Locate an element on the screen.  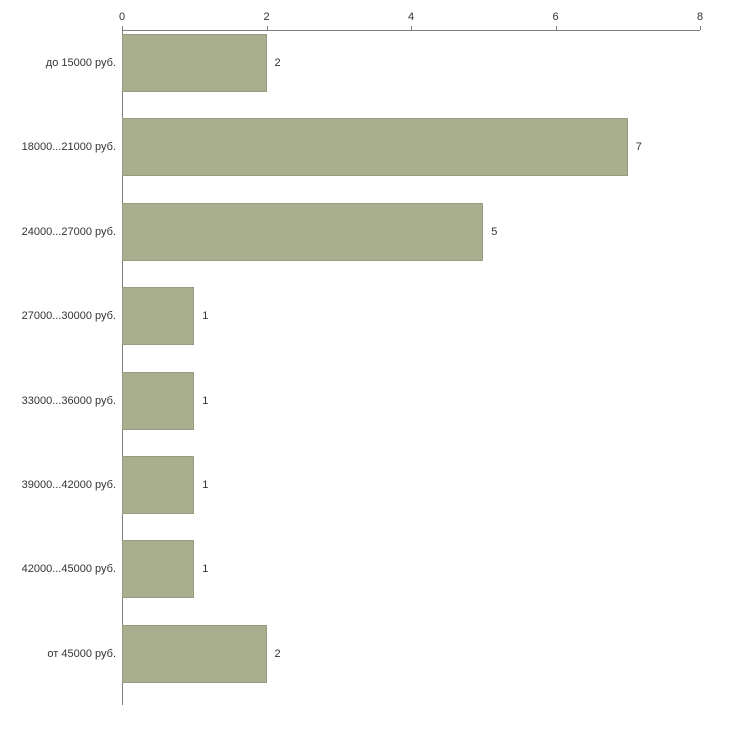
category-label: 33000...36000 руб. is located at coordinates (68, 400).